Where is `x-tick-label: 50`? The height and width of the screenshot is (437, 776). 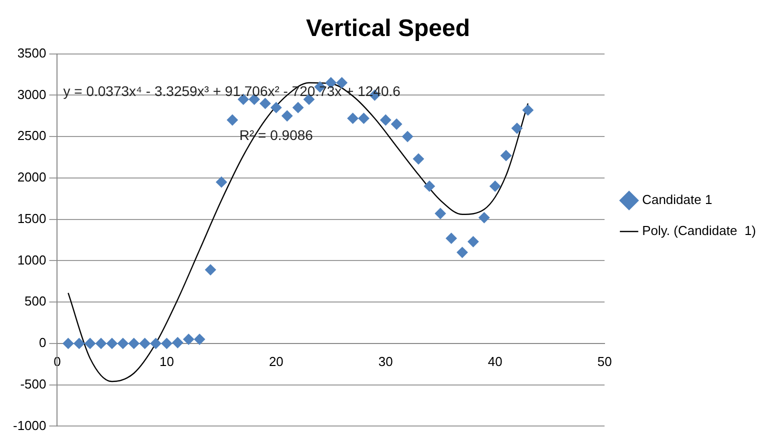
x-tick-label: 50 is located at coordinates (604, 361).